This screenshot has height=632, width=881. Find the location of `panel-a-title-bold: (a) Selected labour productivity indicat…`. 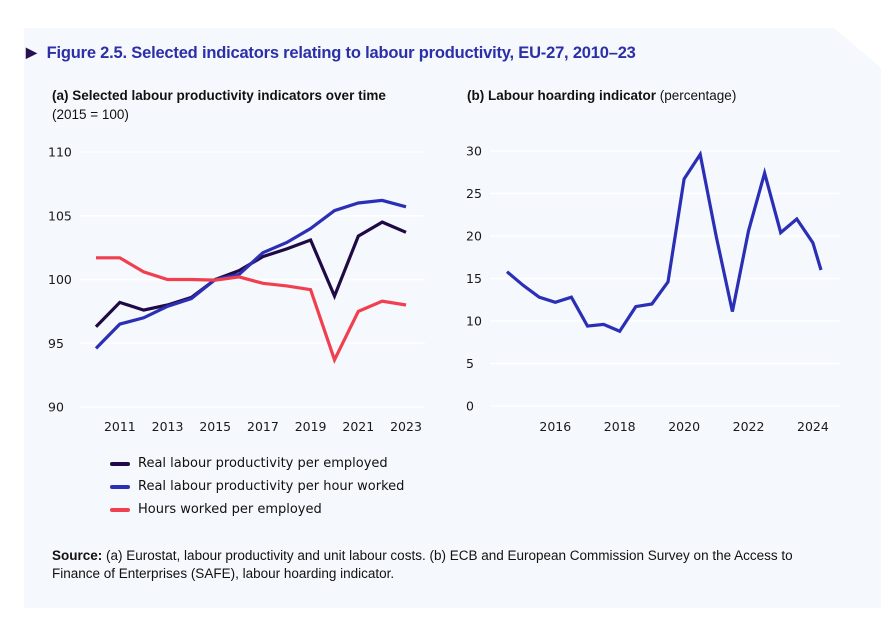

panel-a-title-bold: (a) Selected labour productivity indicat… is located at coordinates (219, 95).